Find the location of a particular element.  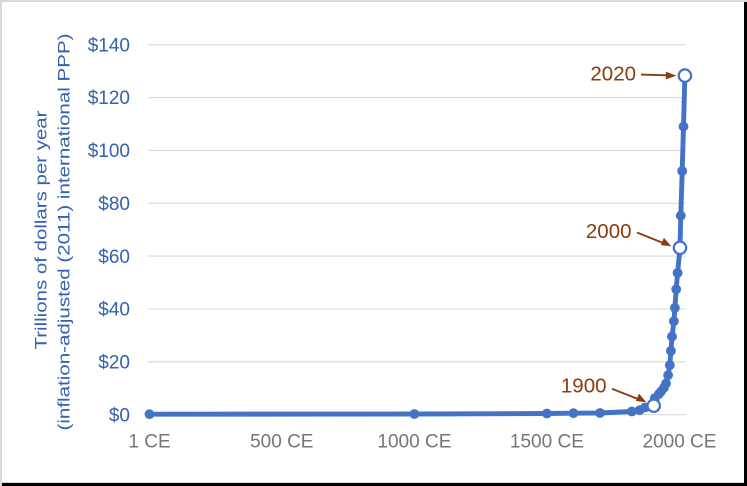

svg-text: 1900 is located at coordinates (584, 386).